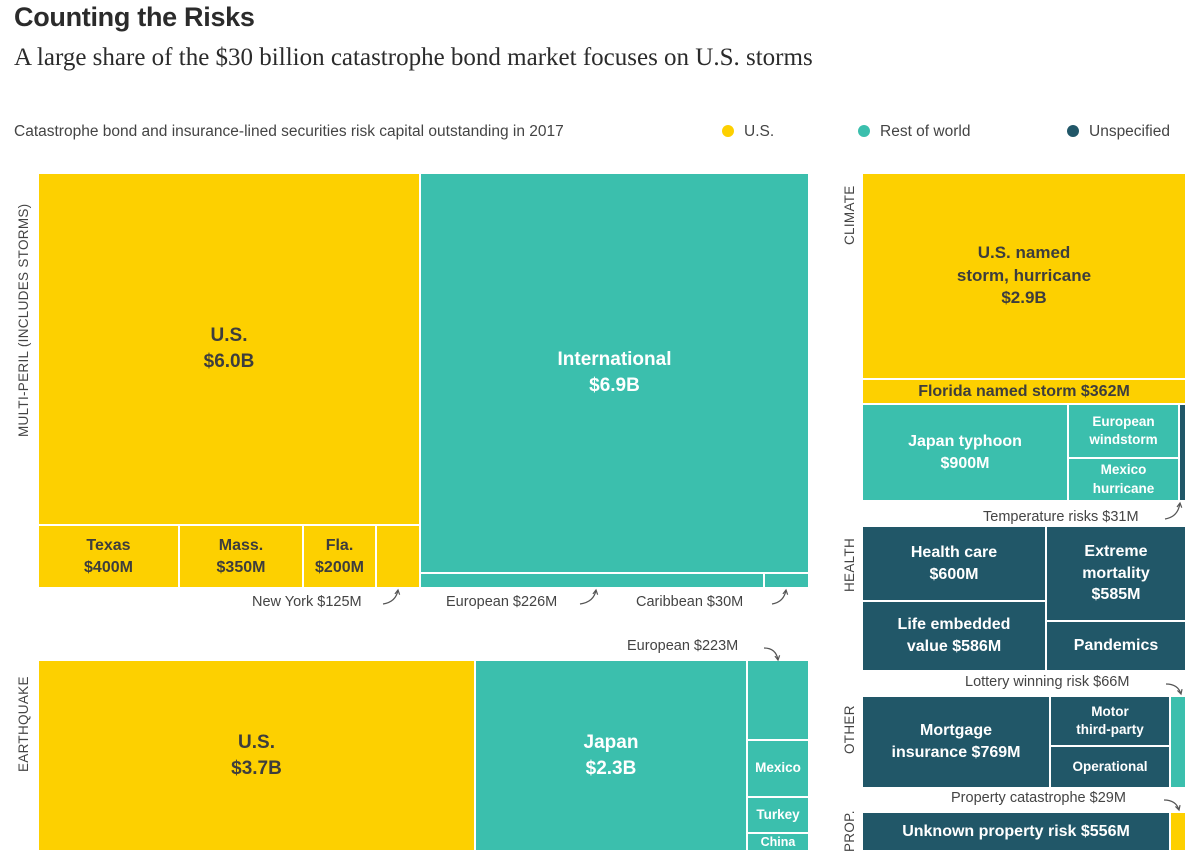 The image size is (1200, 865). What do you see at coordinates (1124, 489) in the screenshot?
I see `tile-text: hurricane` at bounding box center [1124, 489].